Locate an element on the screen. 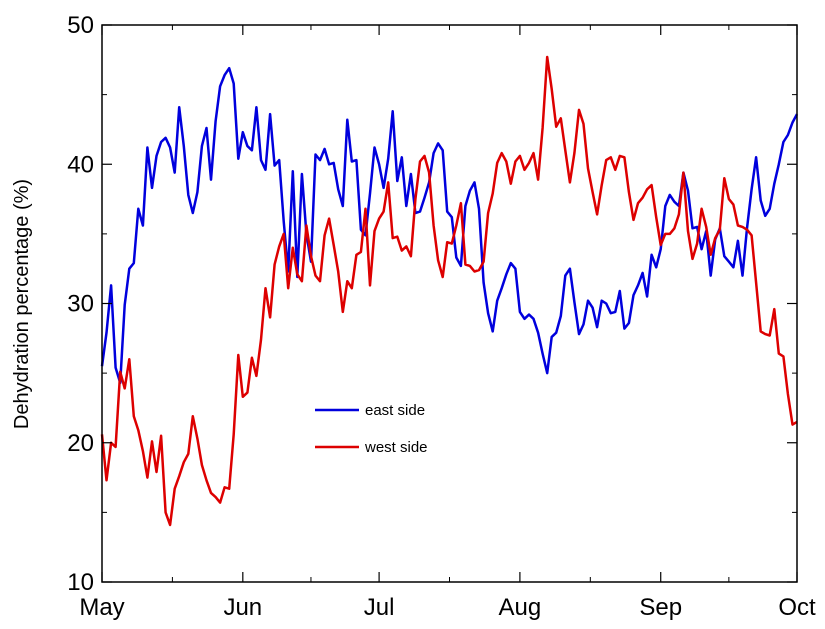 The height and width of the screenshot is (629, 825). x-tick-label: Aug is located at coordinates (520, 607).